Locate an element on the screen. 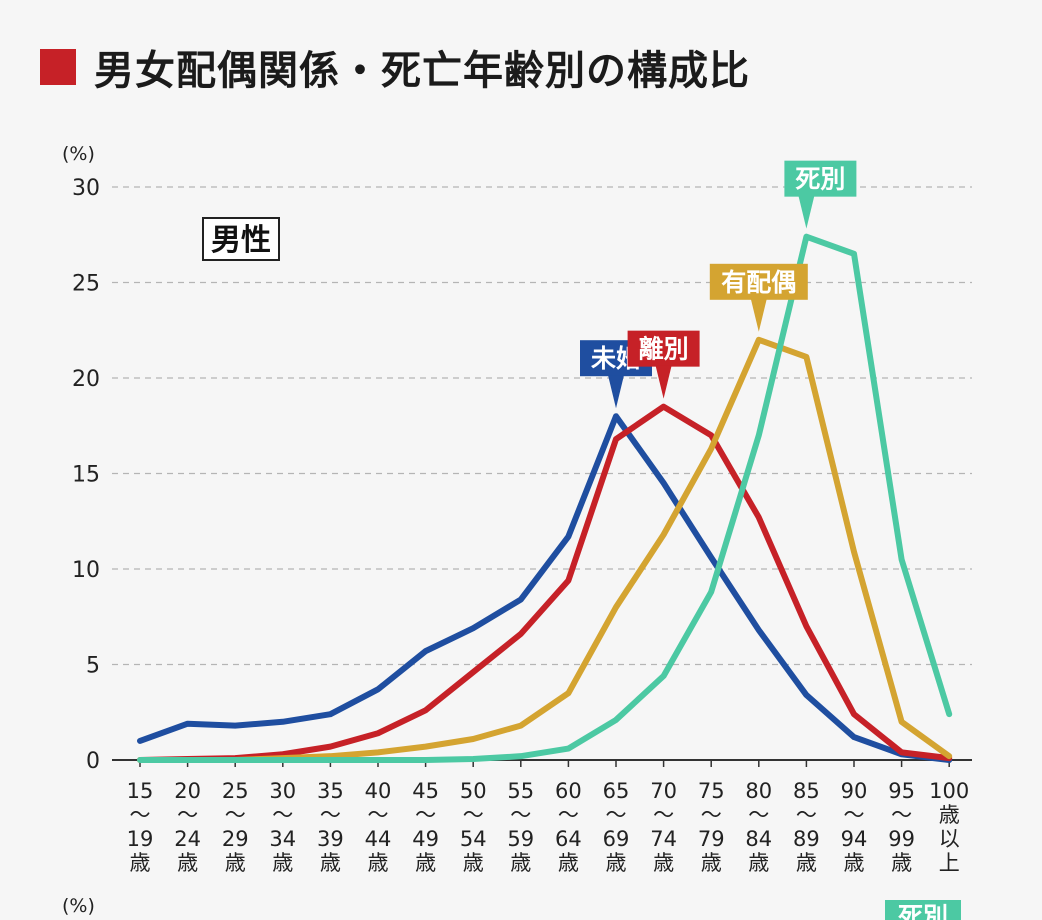 The width and height of the screenshot is (1042, 920). x-tick-line: 20 is located at coordinates (187, 791).